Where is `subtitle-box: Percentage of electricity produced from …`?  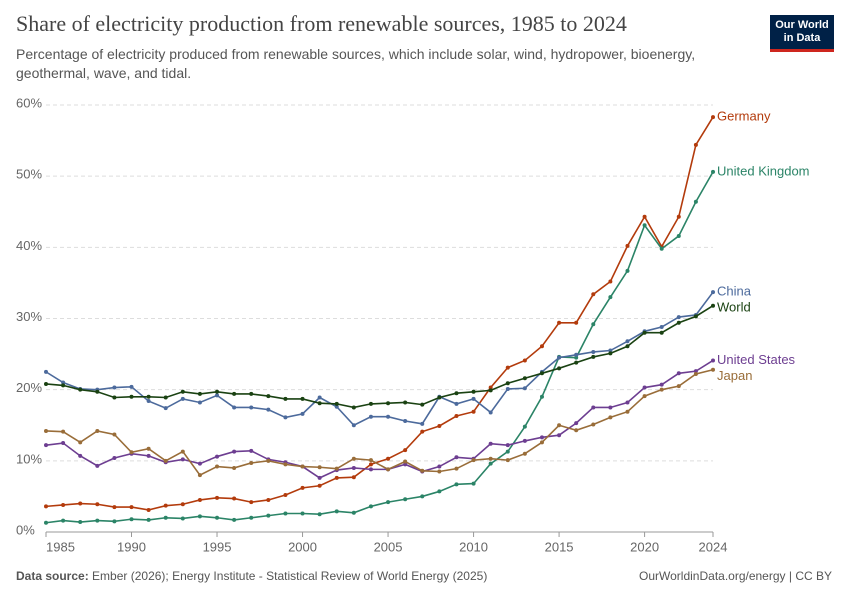
subtitle-box: Percentage of electricity produced from … is located at coordinates (356, 63).